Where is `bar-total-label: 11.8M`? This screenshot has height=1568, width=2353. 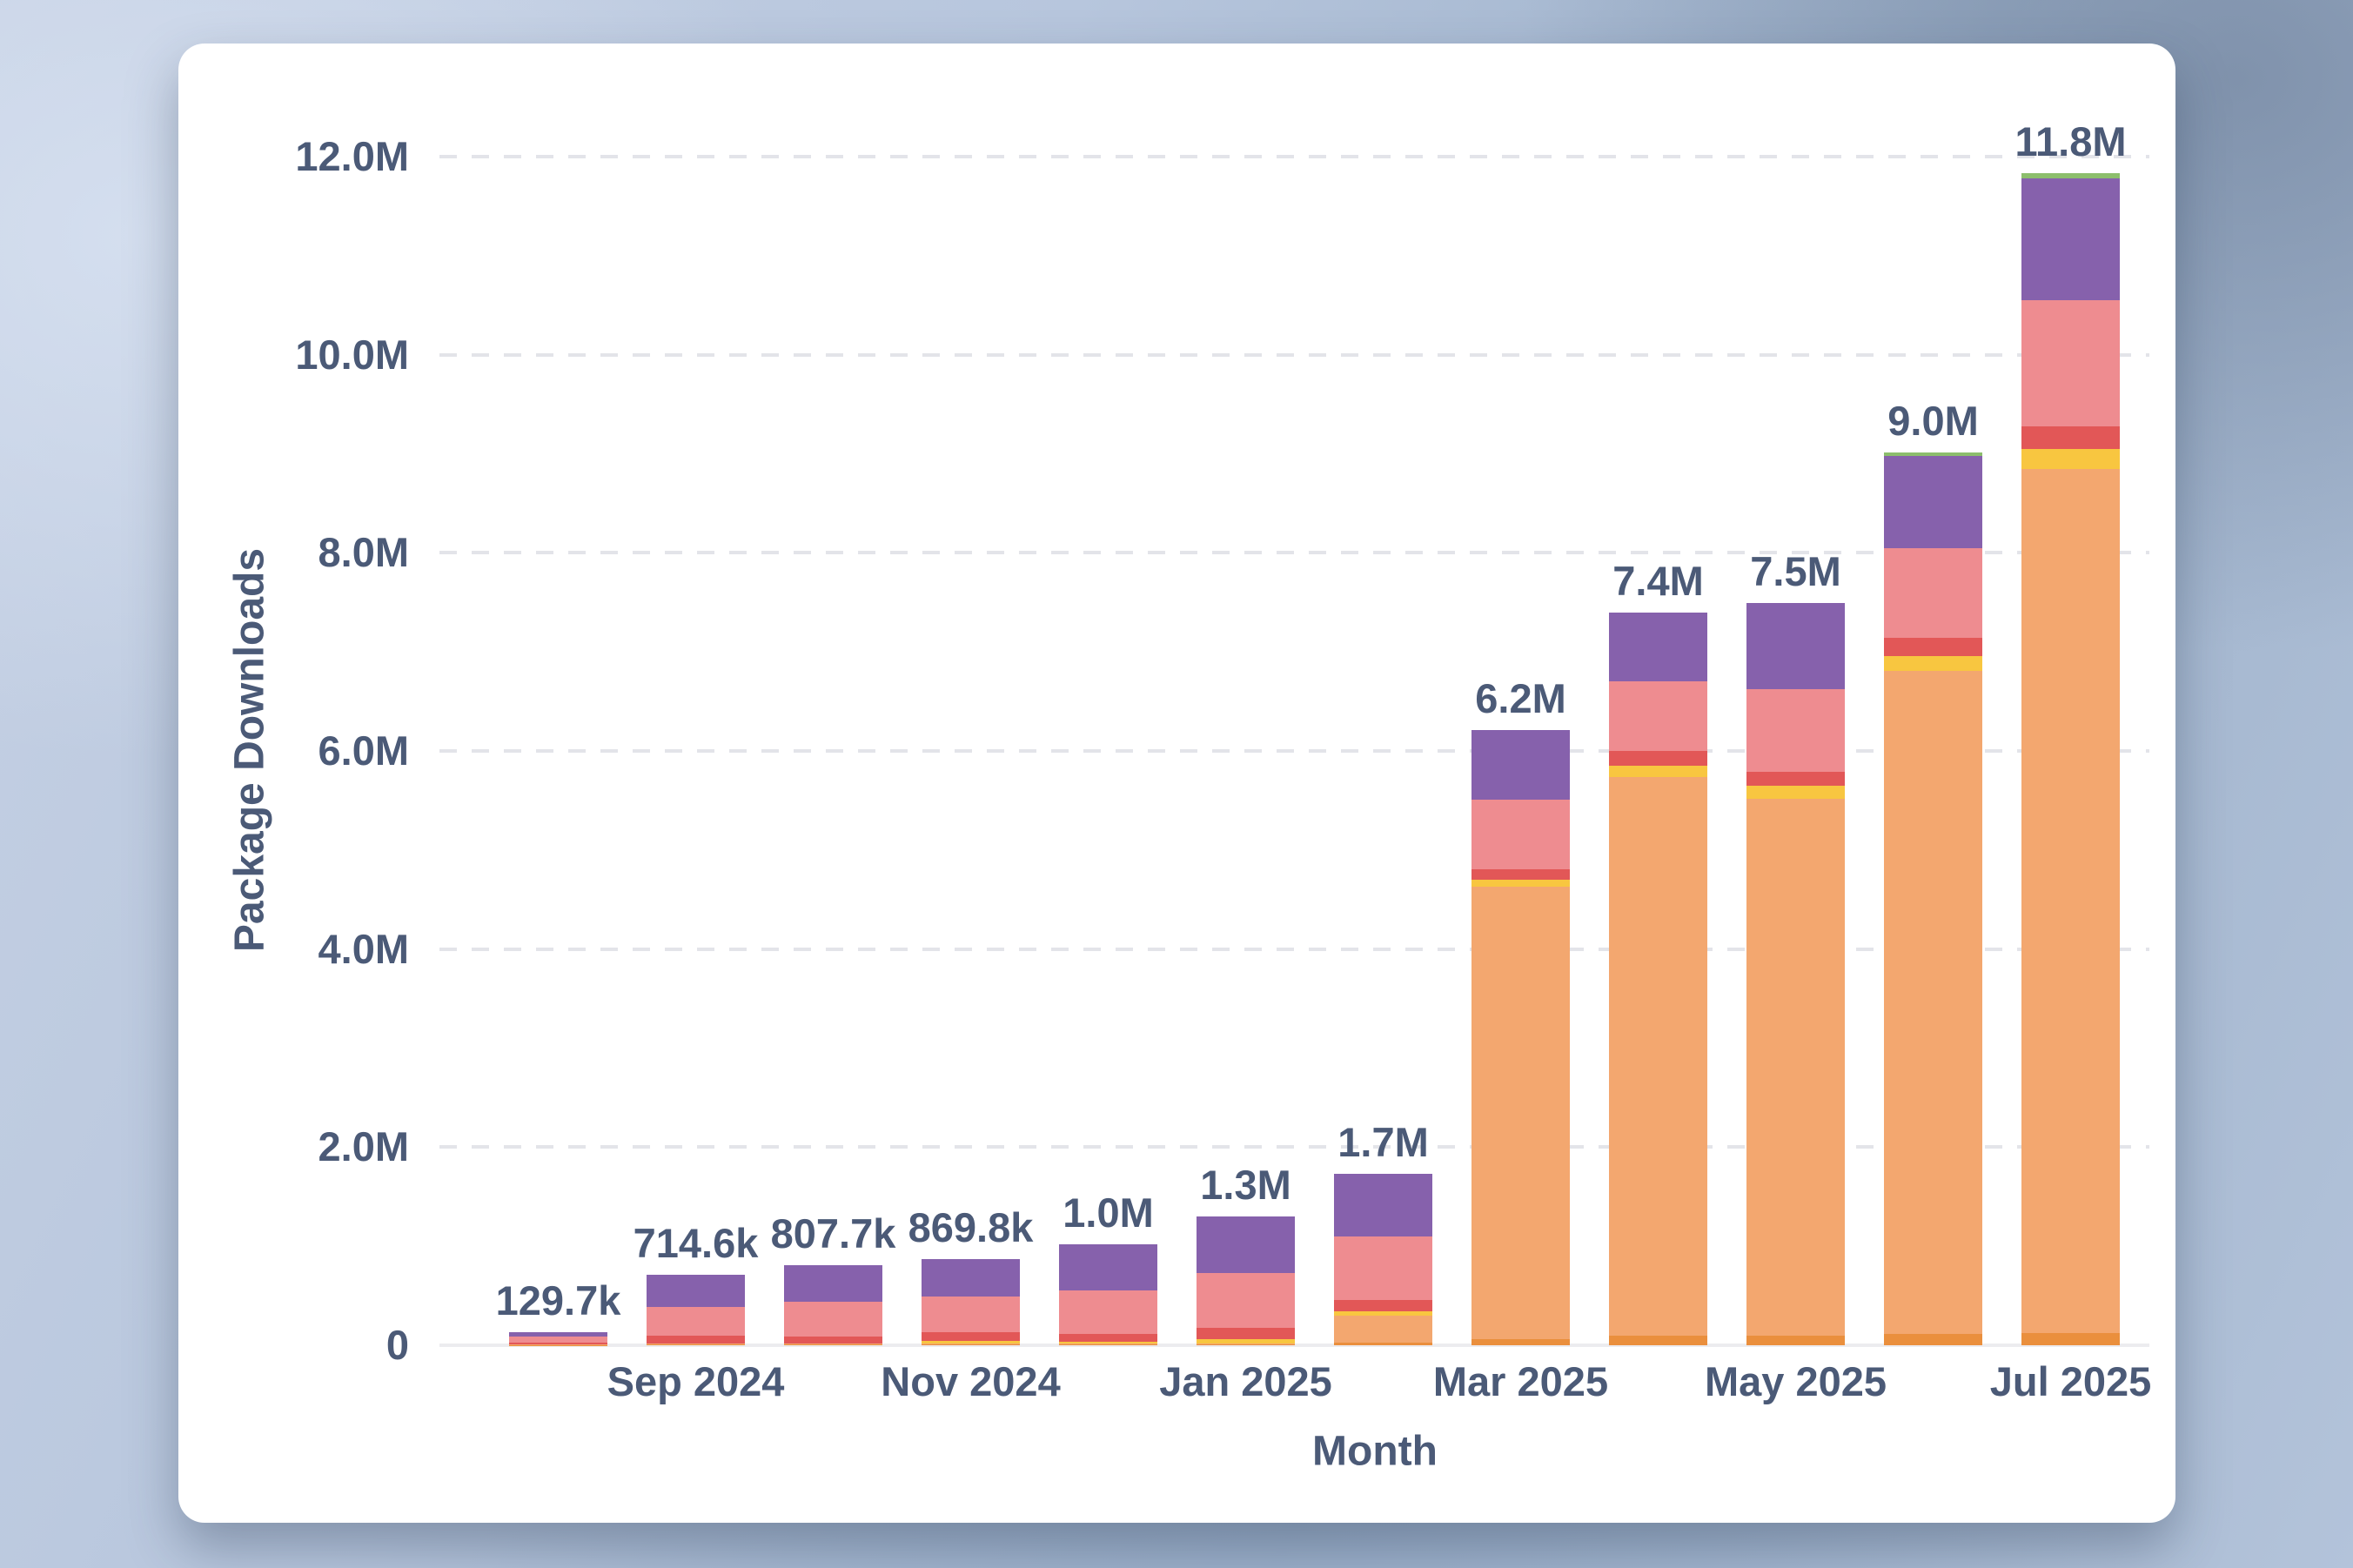
bar-total-label: 11.8M is located at coordinates (2070, 141).